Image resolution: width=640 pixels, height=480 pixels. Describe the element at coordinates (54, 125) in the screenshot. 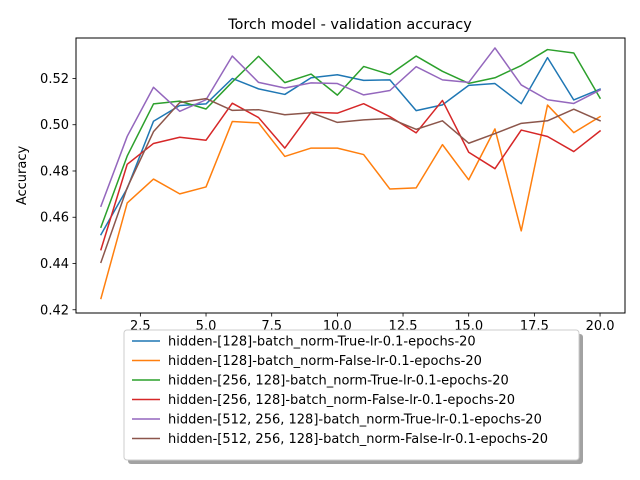

I see `y-tick-label: 0.50` at that location.